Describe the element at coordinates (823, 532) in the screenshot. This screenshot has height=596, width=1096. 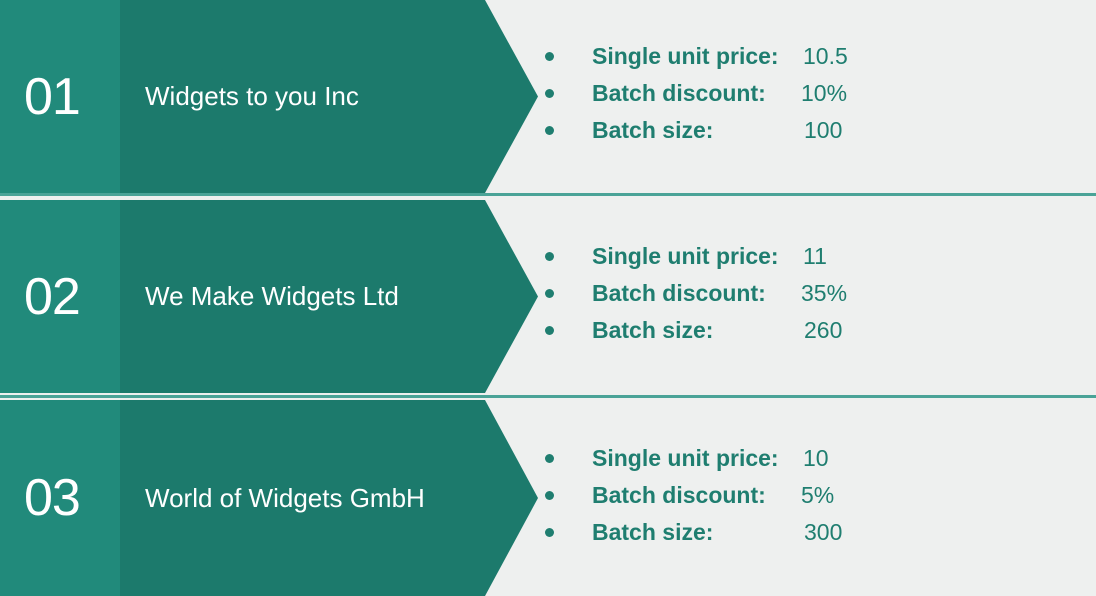
I see `detail-value: 300` at that location.